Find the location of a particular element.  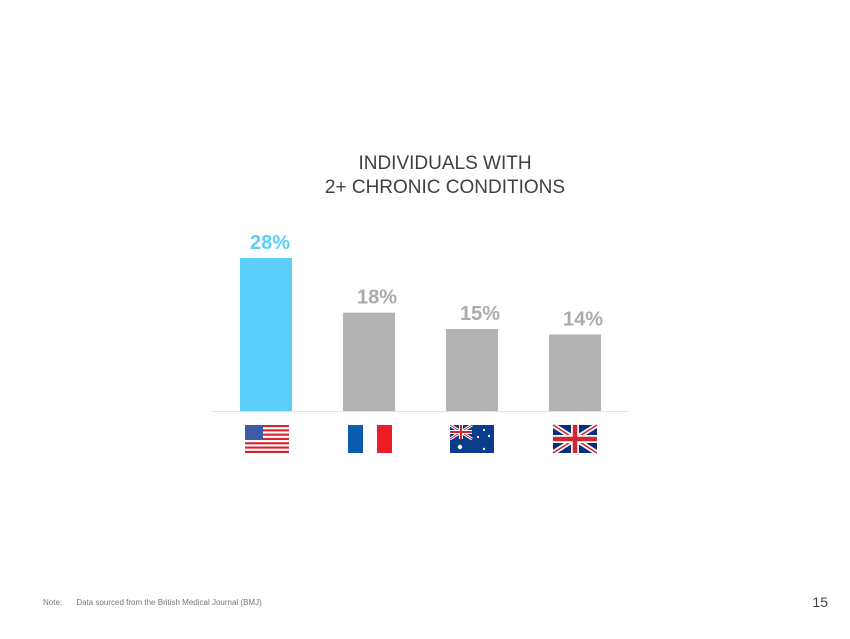

data-label-usa: 28% is located at coordinates (270, 243).